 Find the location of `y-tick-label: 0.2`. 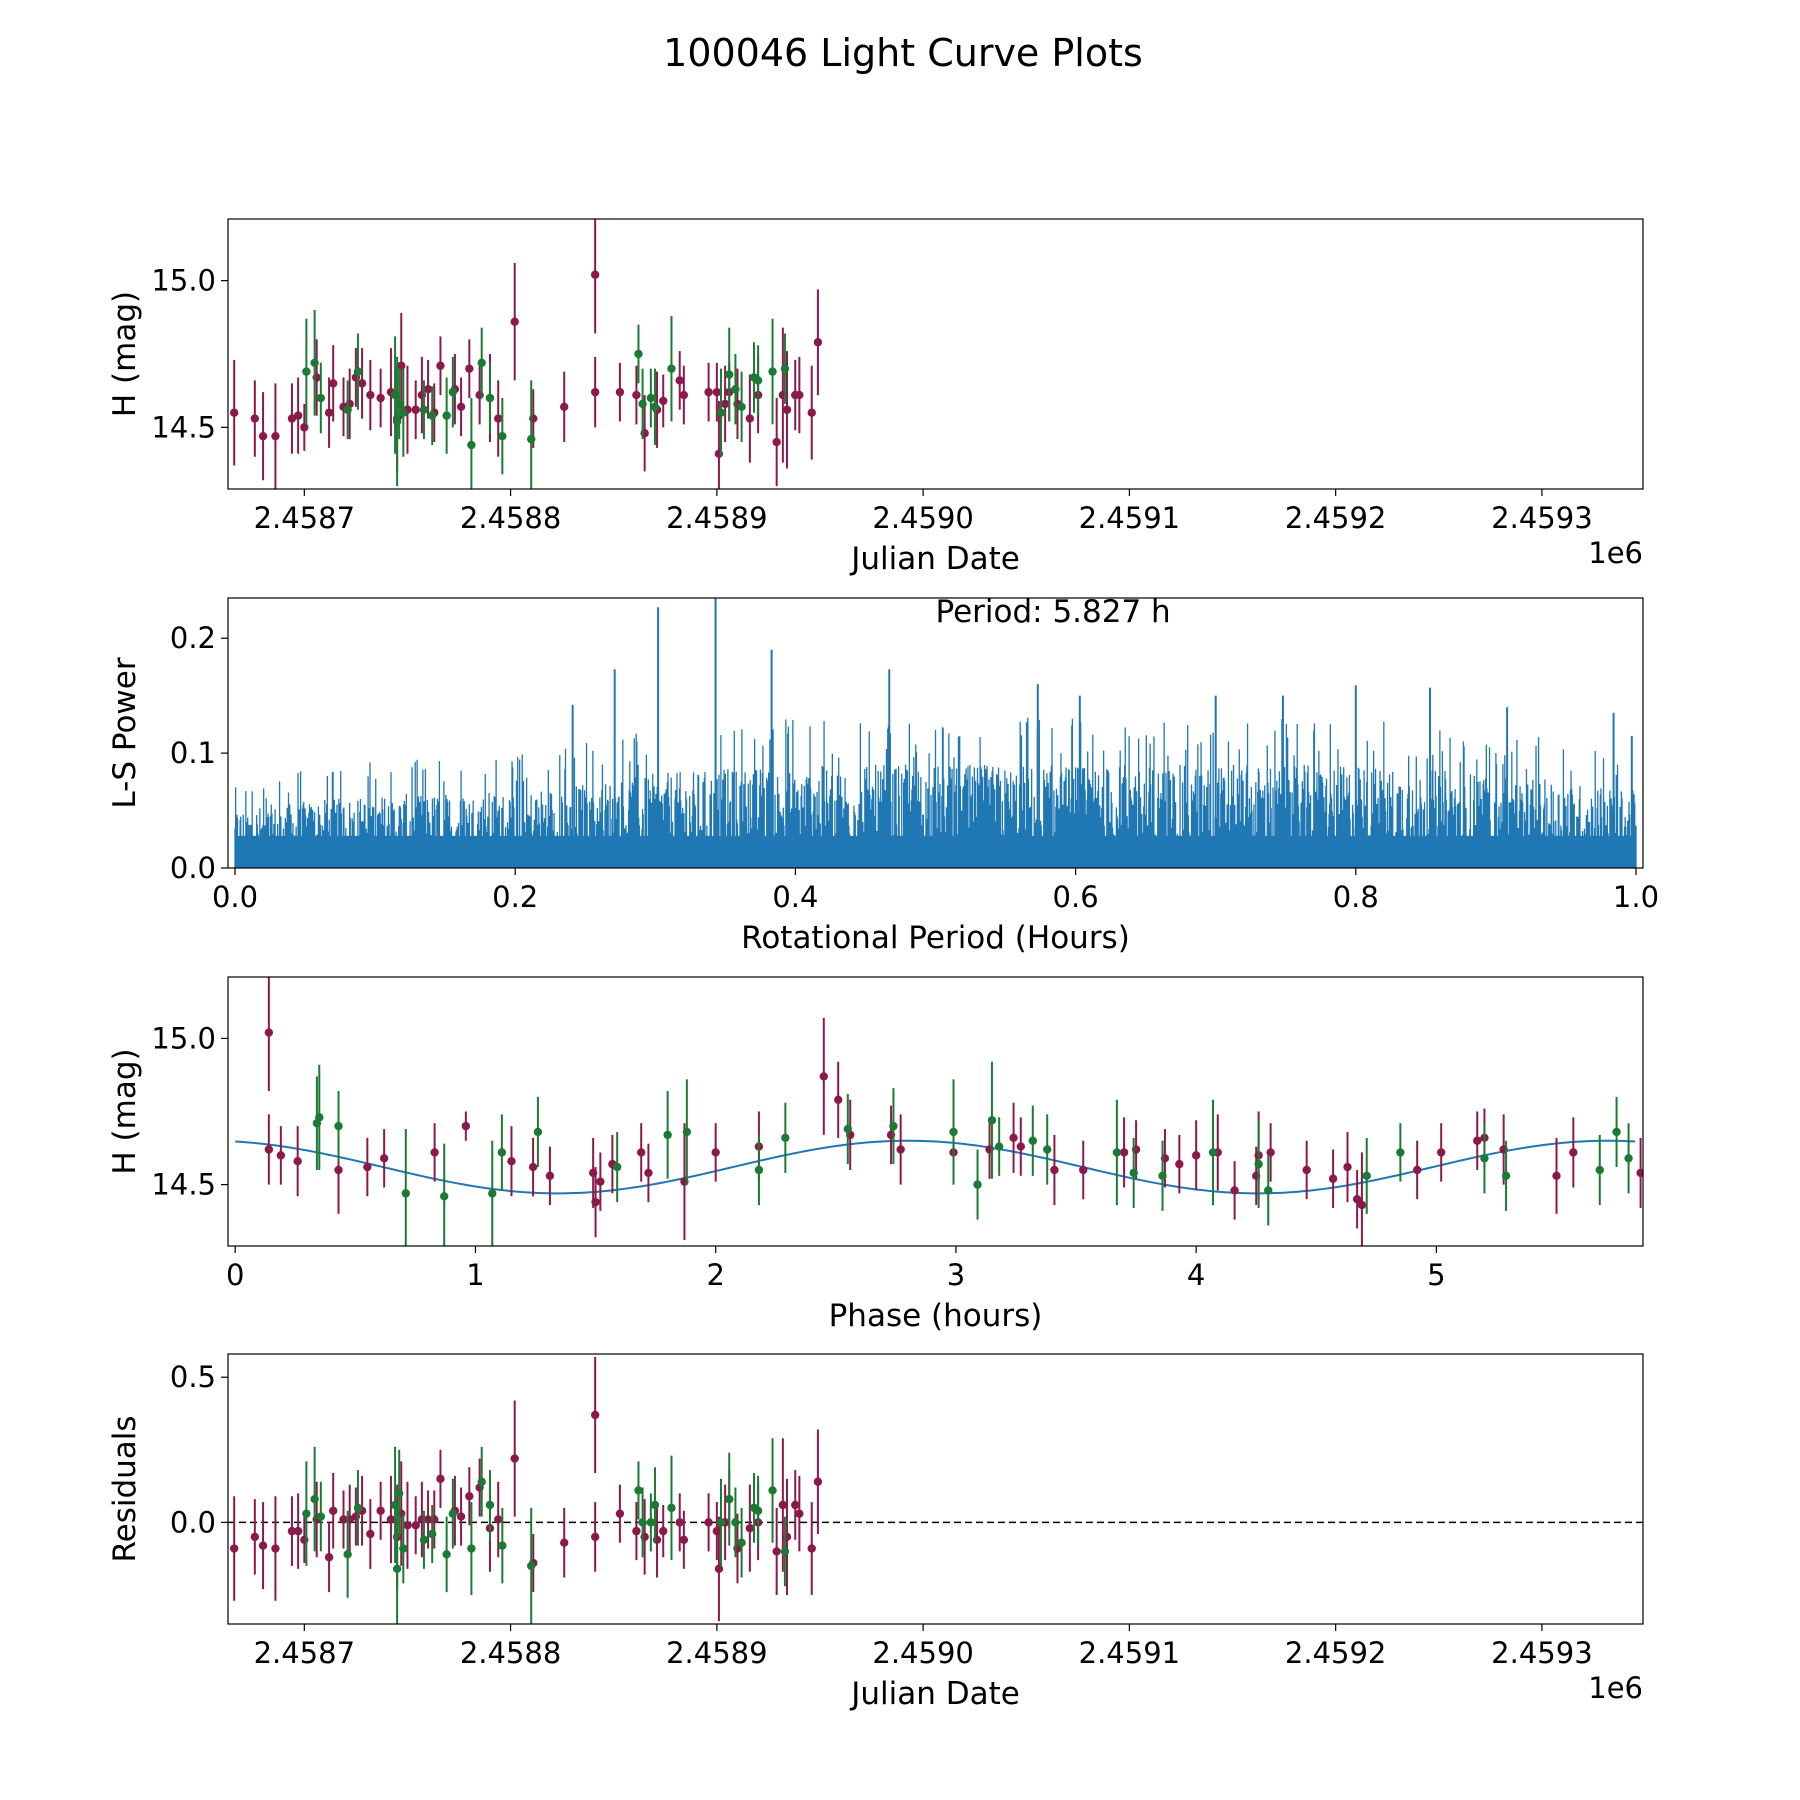

y-tick-label: 0.2 is located at coordinates (193, 638).